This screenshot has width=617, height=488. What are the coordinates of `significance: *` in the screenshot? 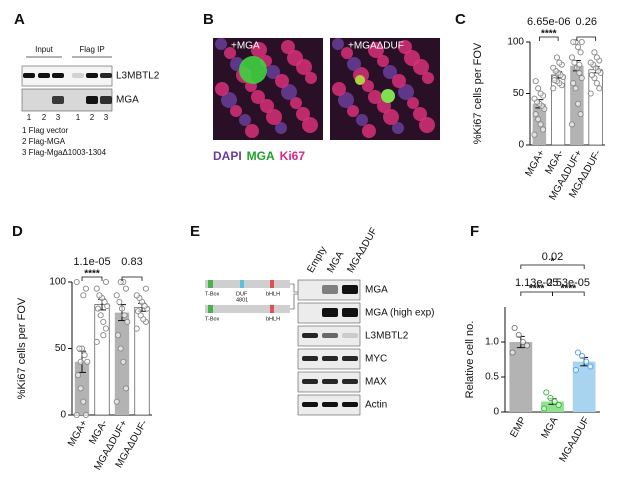 It's located at (553, 262).